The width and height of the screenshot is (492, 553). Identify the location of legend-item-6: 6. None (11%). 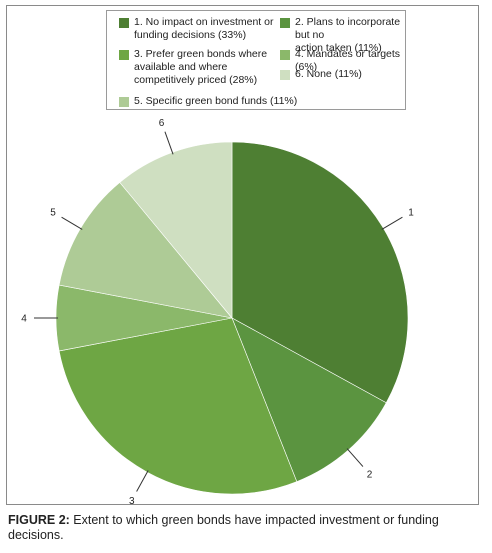
(321, 74).